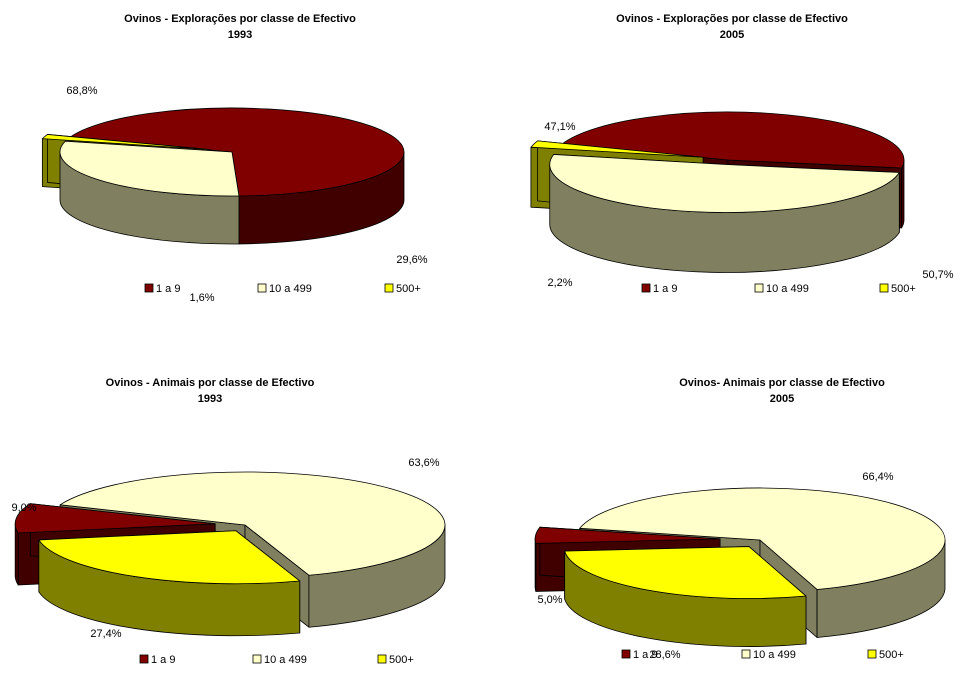 The image size is (974, 699). What do you see at coordinates (210, 383) in the screenshot?
I see `chart-title: Ovinos - Animais por classe de Efectivo` at bounding box center [210, 383].